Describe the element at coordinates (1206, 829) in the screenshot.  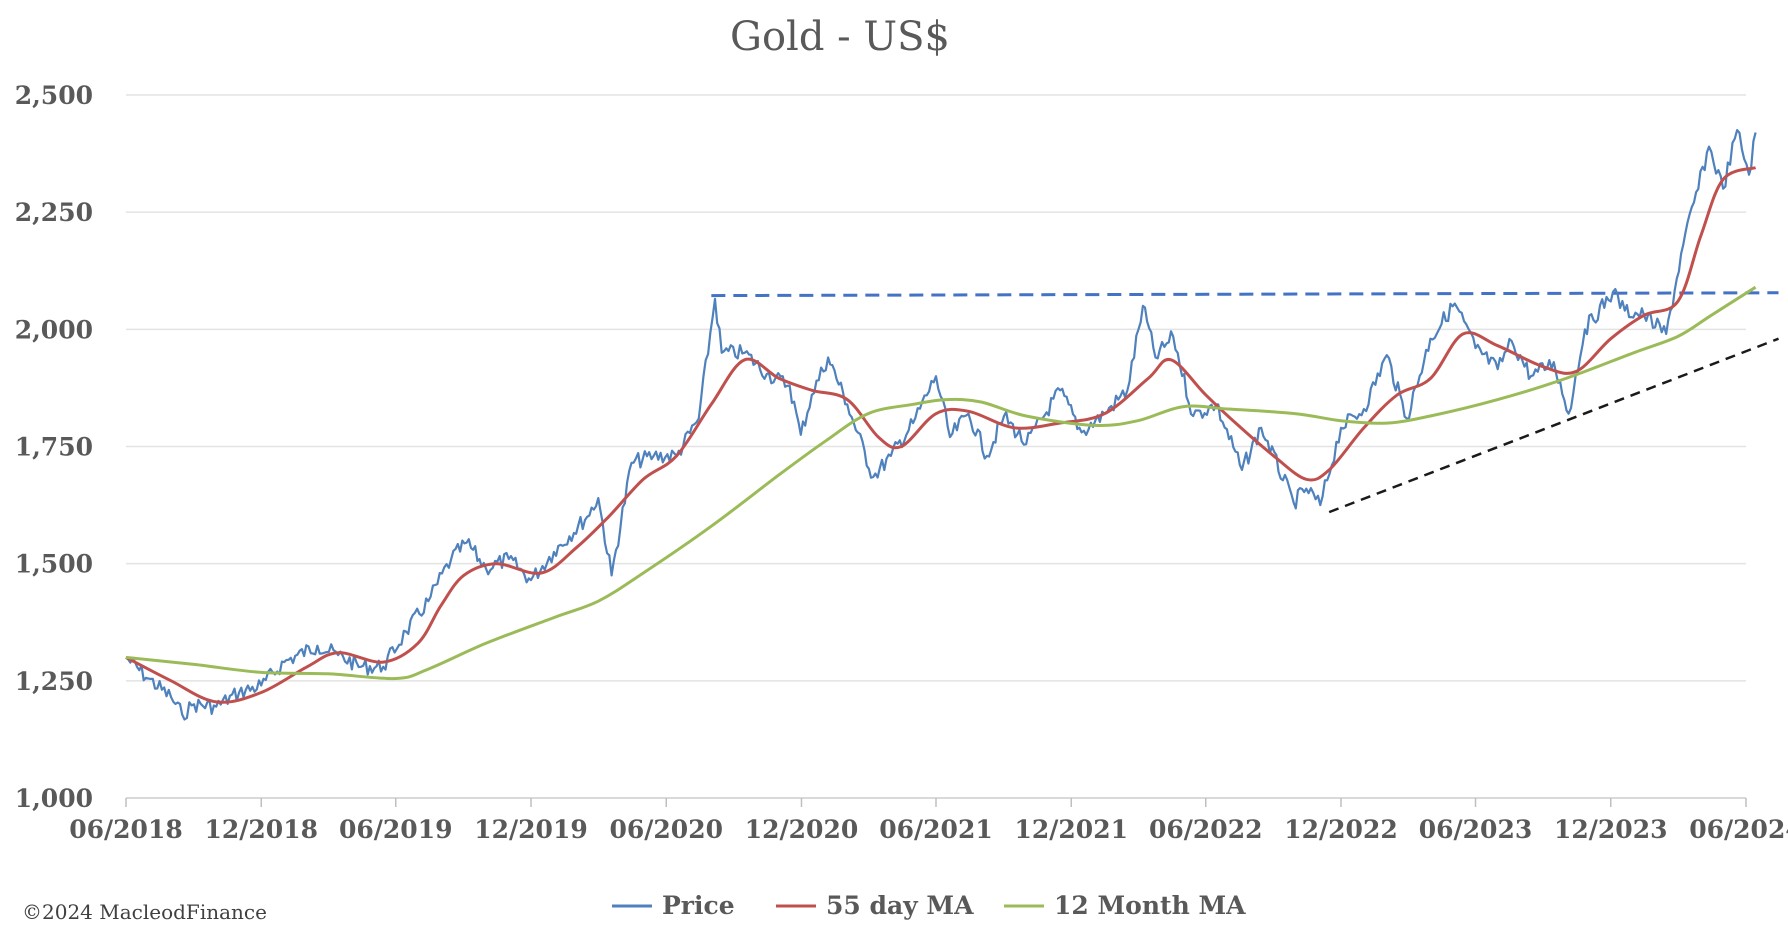
I see `x-tick-label: 06/2022` at that location.